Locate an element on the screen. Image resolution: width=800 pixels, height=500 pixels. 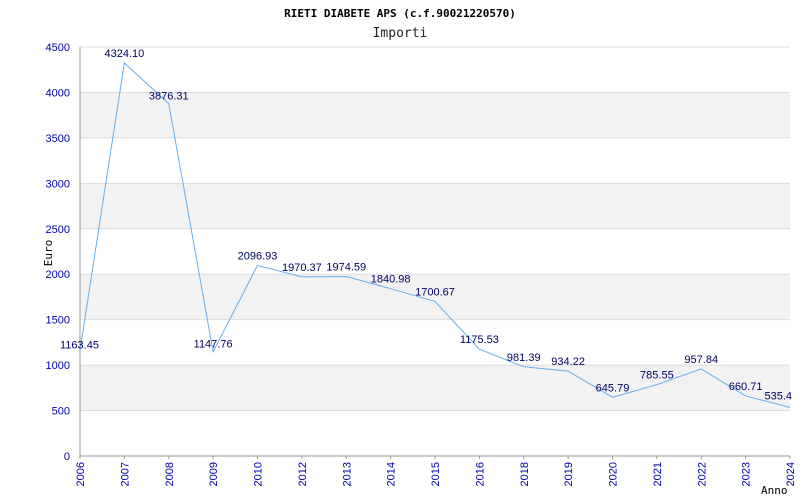
chart-title: RIETI DIABETE APS (c.f.90021220570) is located at coordinates (400, 13).